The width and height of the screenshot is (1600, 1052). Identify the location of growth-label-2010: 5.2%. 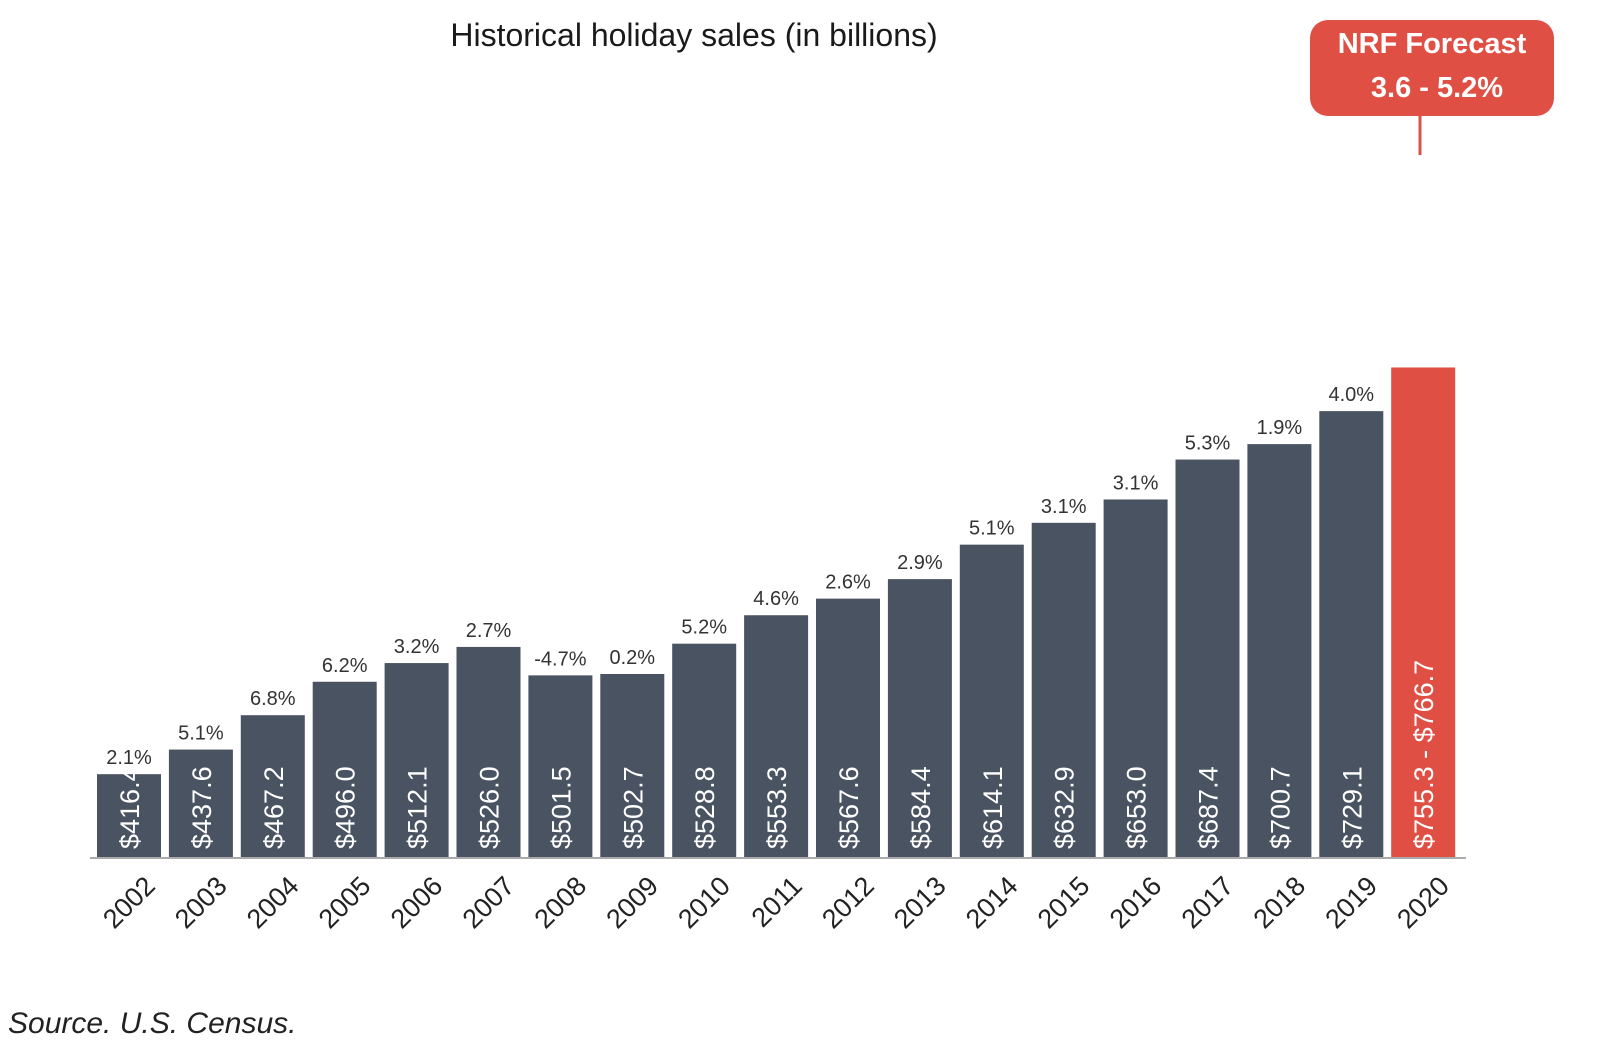
(704, 628).